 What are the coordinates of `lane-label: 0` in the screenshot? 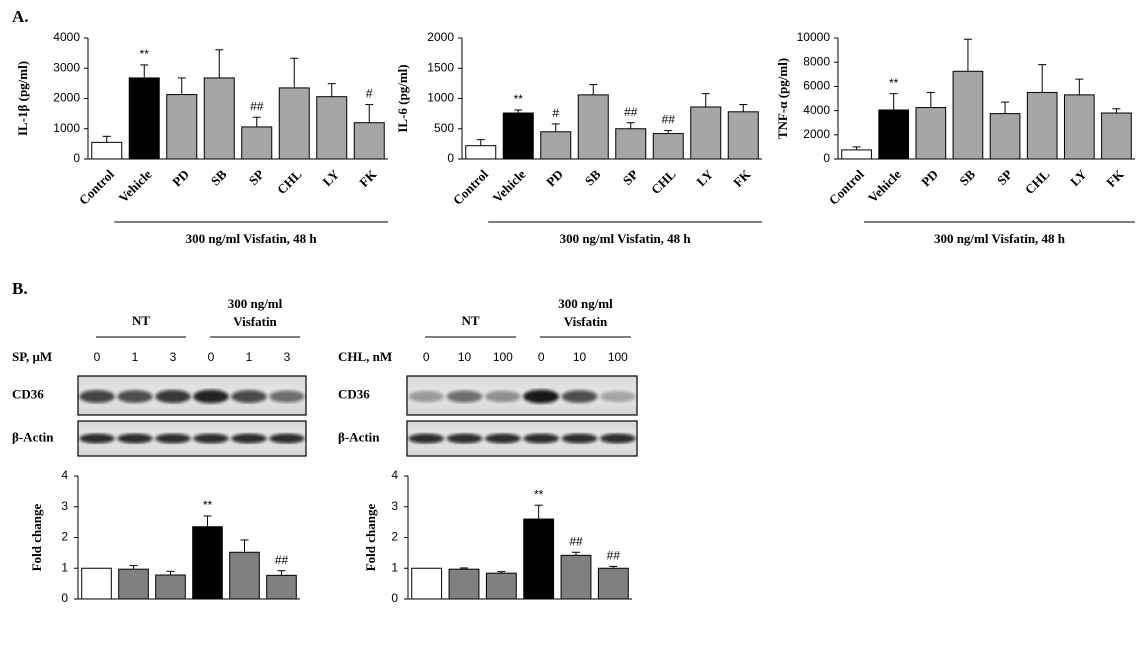 It's located at (426, 357).